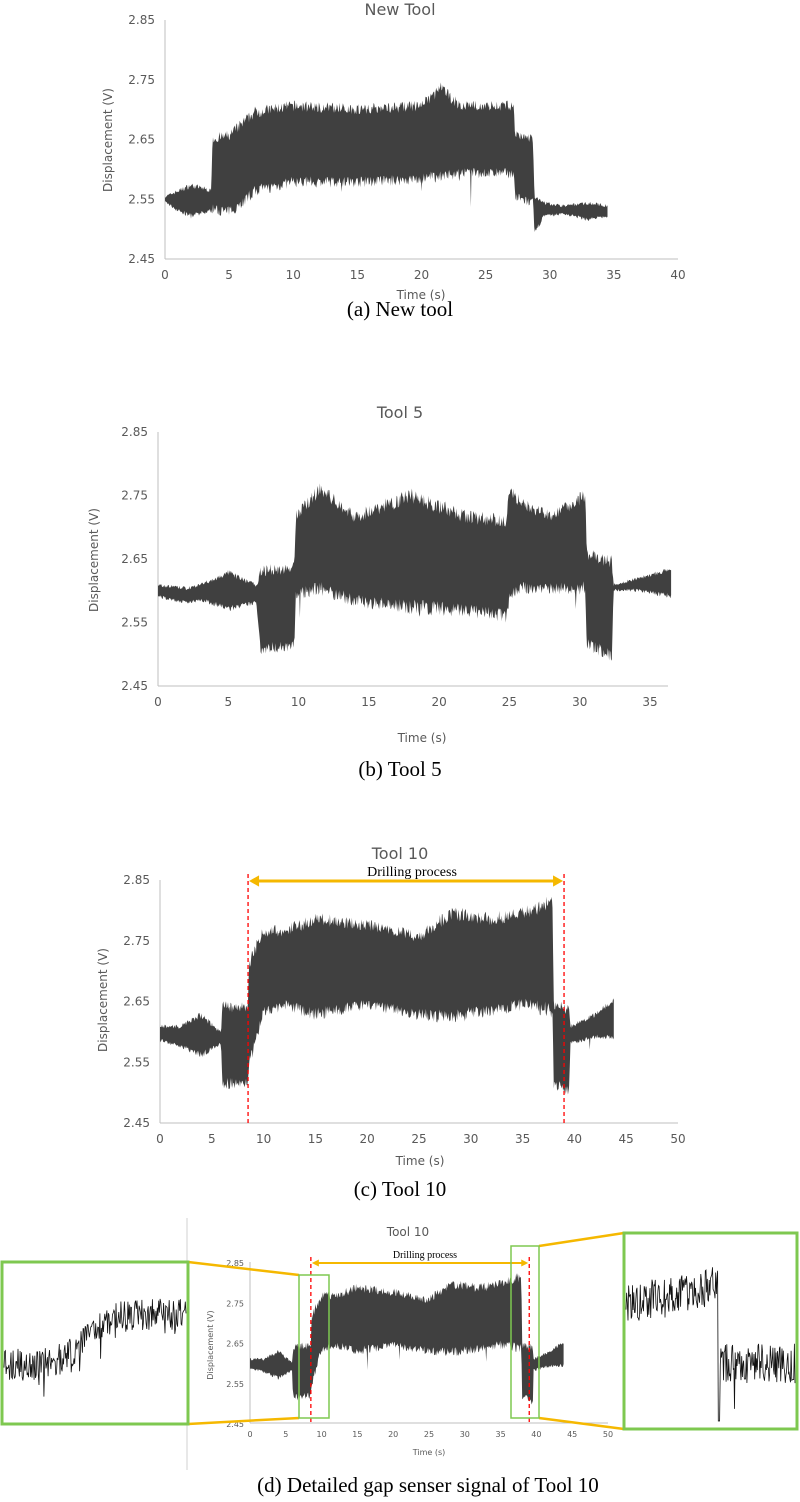 Image resolution: width=800 pixels, height=1502 pixels. I want to click on chart-c-xlabel: Time (s), so click(420, 1161).